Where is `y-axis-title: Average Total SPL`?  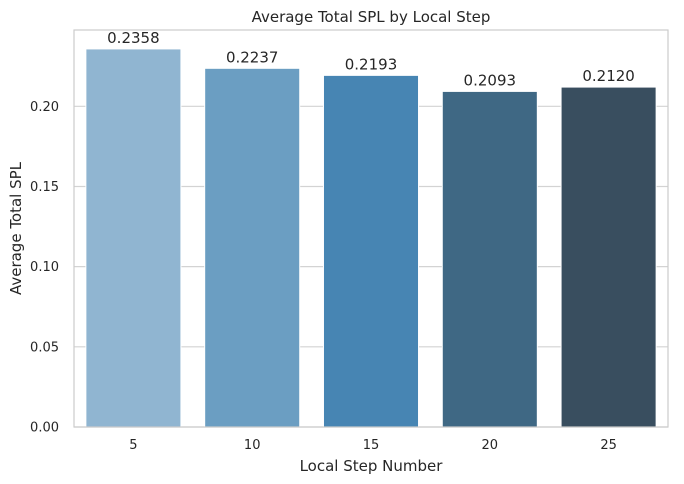 y-axis-title: Average Total SPL is located at coordinates (16, 228).